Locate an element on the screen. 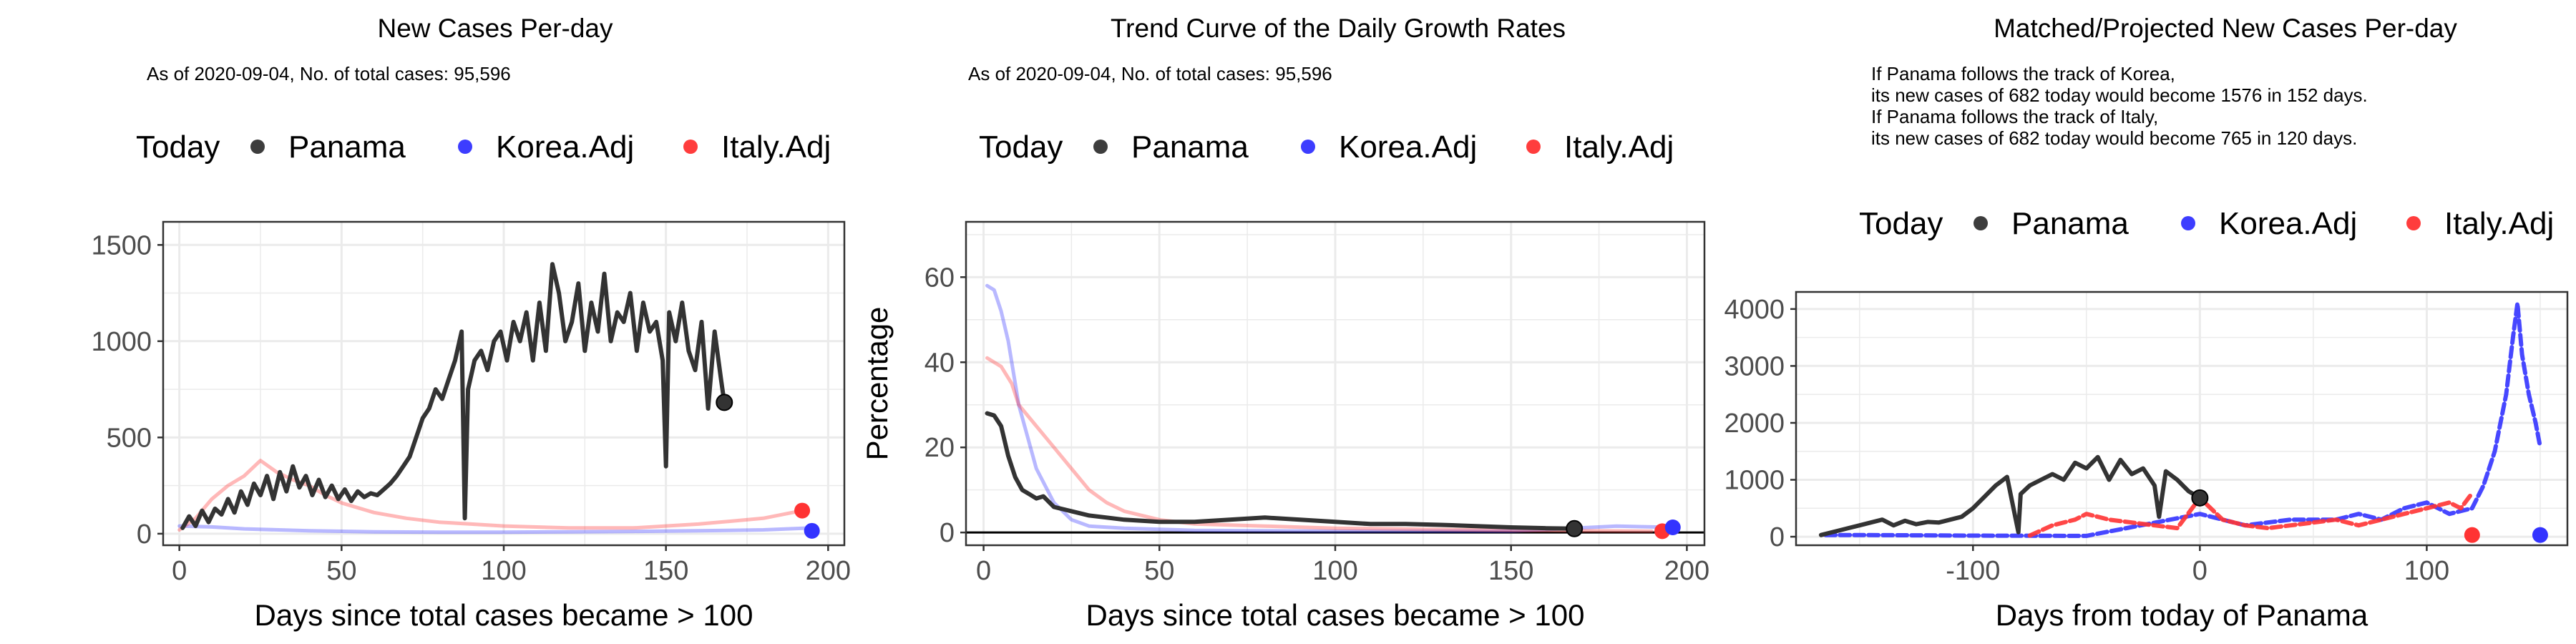  y-tick-label: 1500 is located at coordinates (122, 245).